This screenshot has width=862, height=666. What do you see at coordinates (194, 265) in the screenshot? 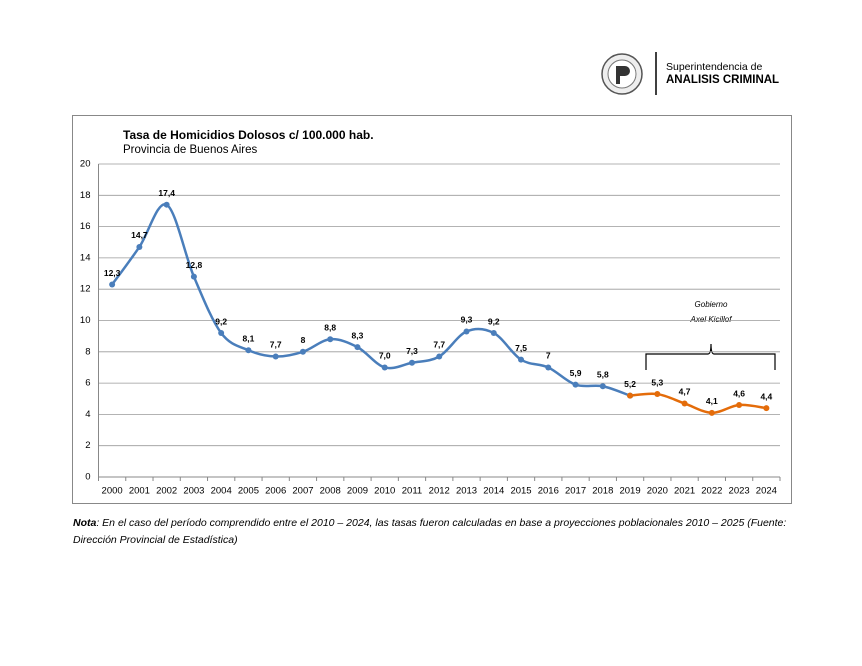
I see `data-label: 12,8` at bounding box center [194, 265].